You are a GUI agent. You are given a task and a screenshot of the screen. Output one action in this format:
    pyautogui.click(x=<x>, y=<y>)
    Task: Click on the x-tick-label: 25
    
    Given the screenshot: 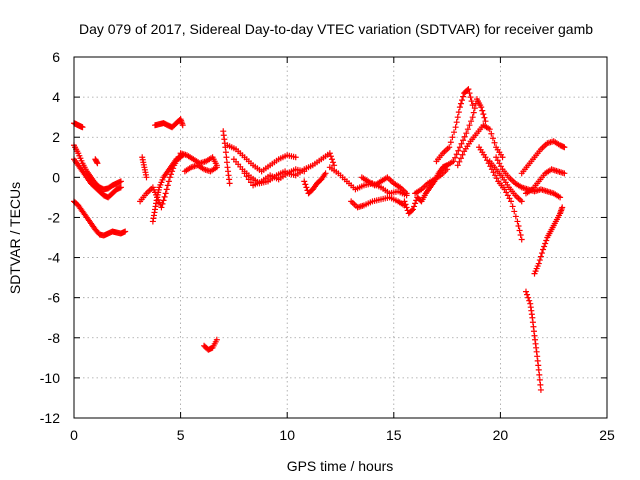 What is the action you would take?
    pyautogui.click(x=607, y=435)
    